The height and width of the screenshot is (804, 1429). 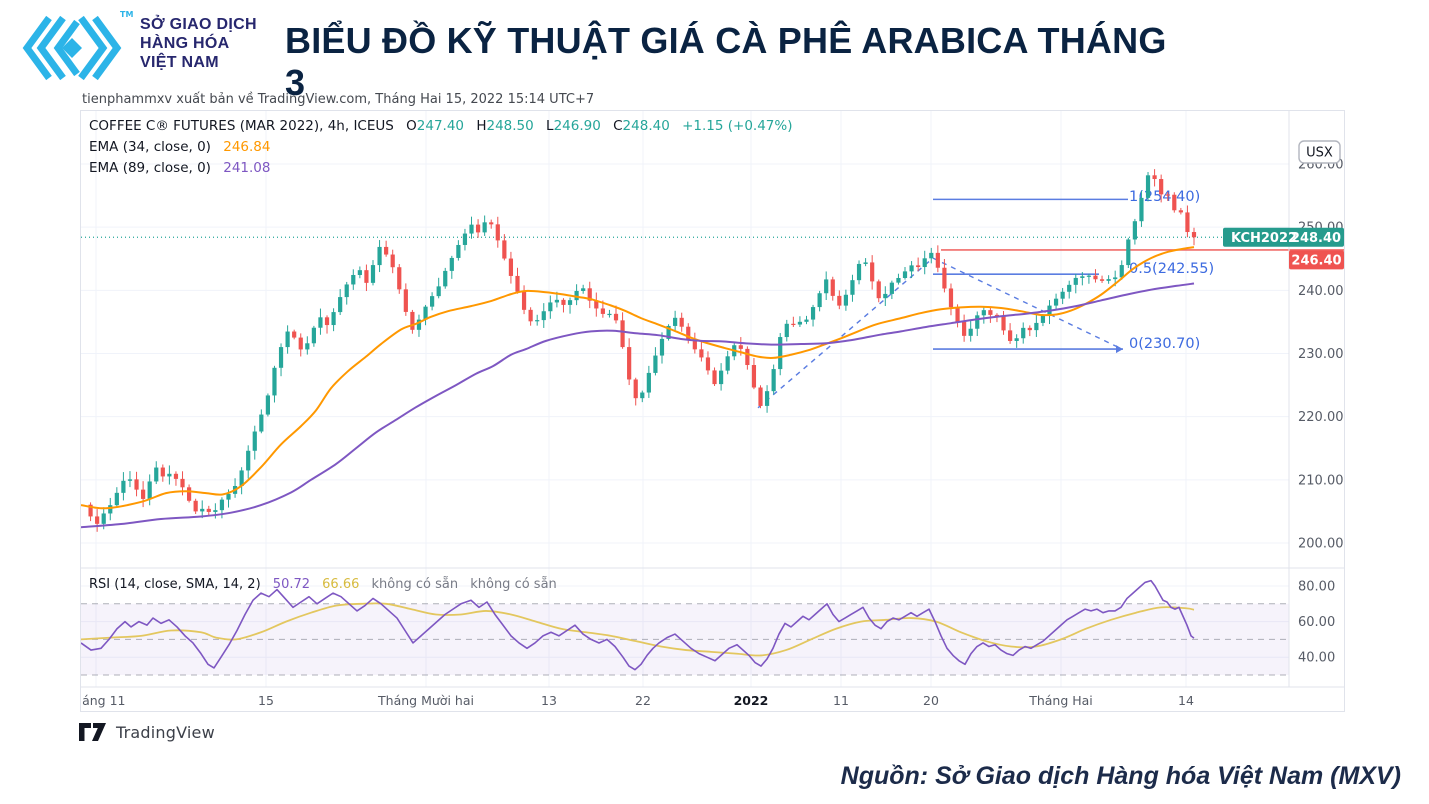 I want to click on time-tick-label: 14, so click(x=1186, y=700).